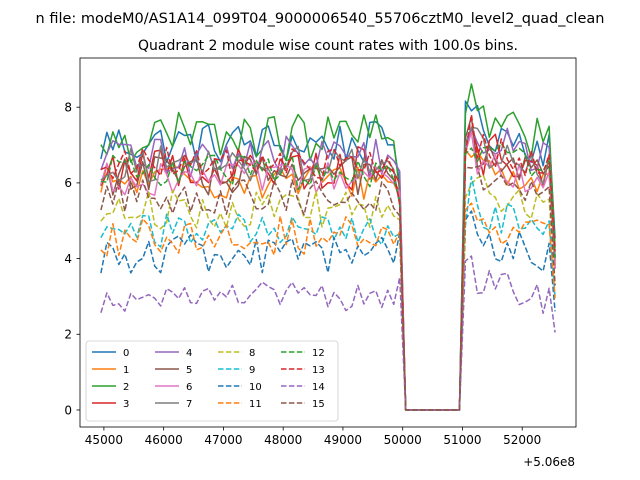 Image resolution: width=640 pixels, height=480 pixels. Describe the element at coordinates (522, 440) in the screenshot. I see `x-tick-label: 52000` at that location.